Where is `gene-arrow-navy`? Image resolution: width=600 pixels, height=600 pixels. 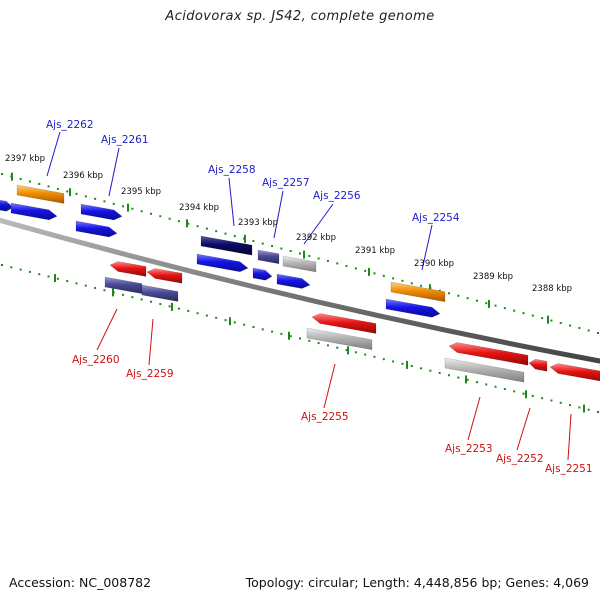
gene-arrow-navy is located at coordinates (226, 245).